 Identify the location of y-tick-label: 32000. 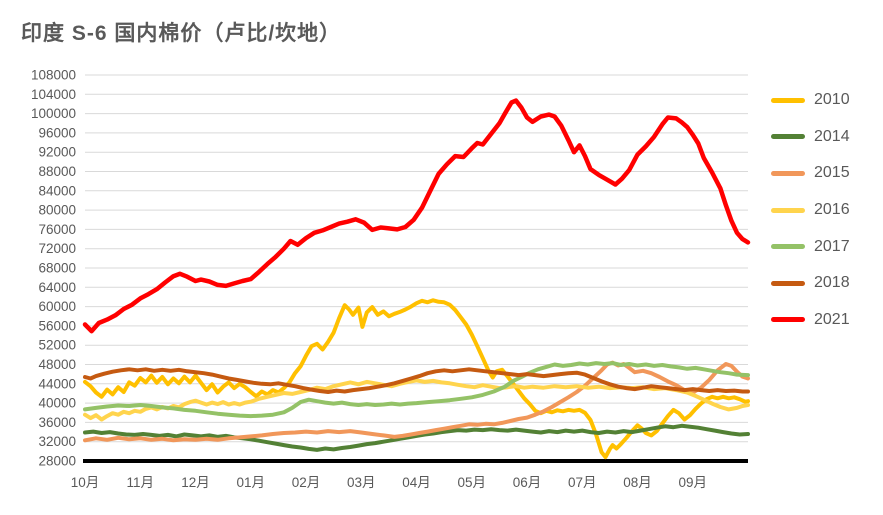
(57, 441).